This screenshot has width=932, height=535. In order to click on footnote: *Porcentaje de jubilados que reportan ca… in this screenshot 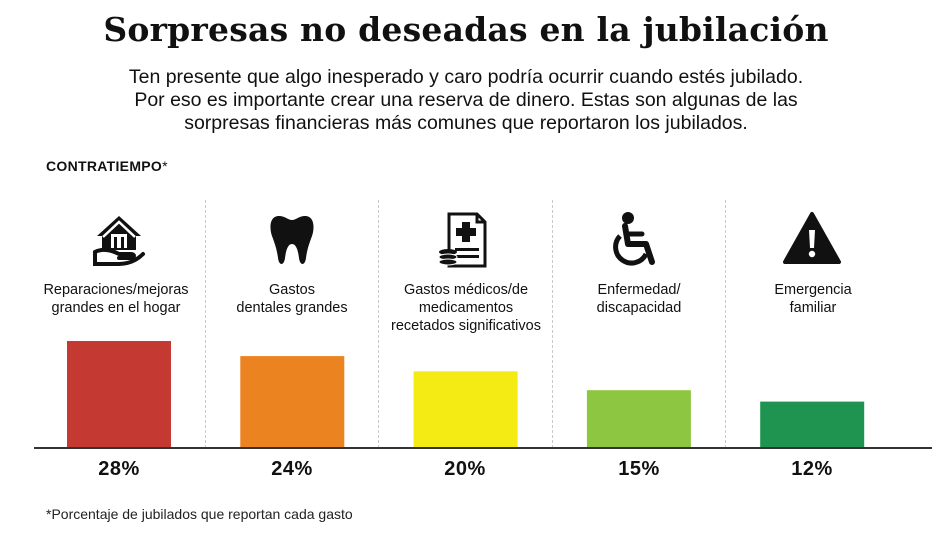, I will do `click(199, 514)`.